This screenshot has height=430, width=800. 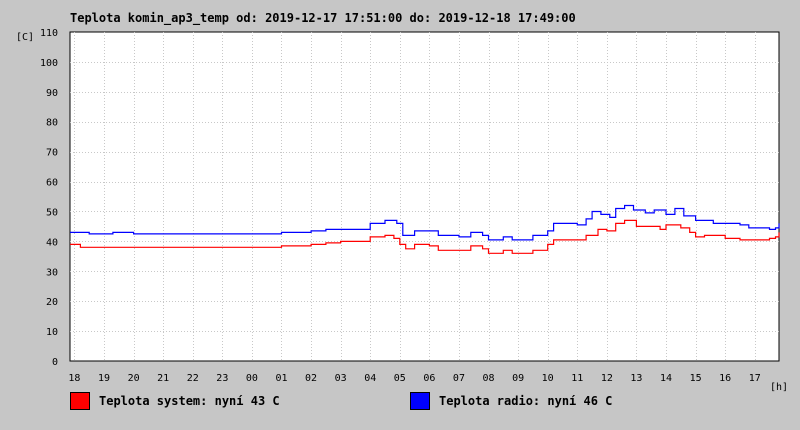 What do you see at coordinates (52, 332) in the screenshot?
I see `y-tick-label: 10` at bounding box center [52, 332].